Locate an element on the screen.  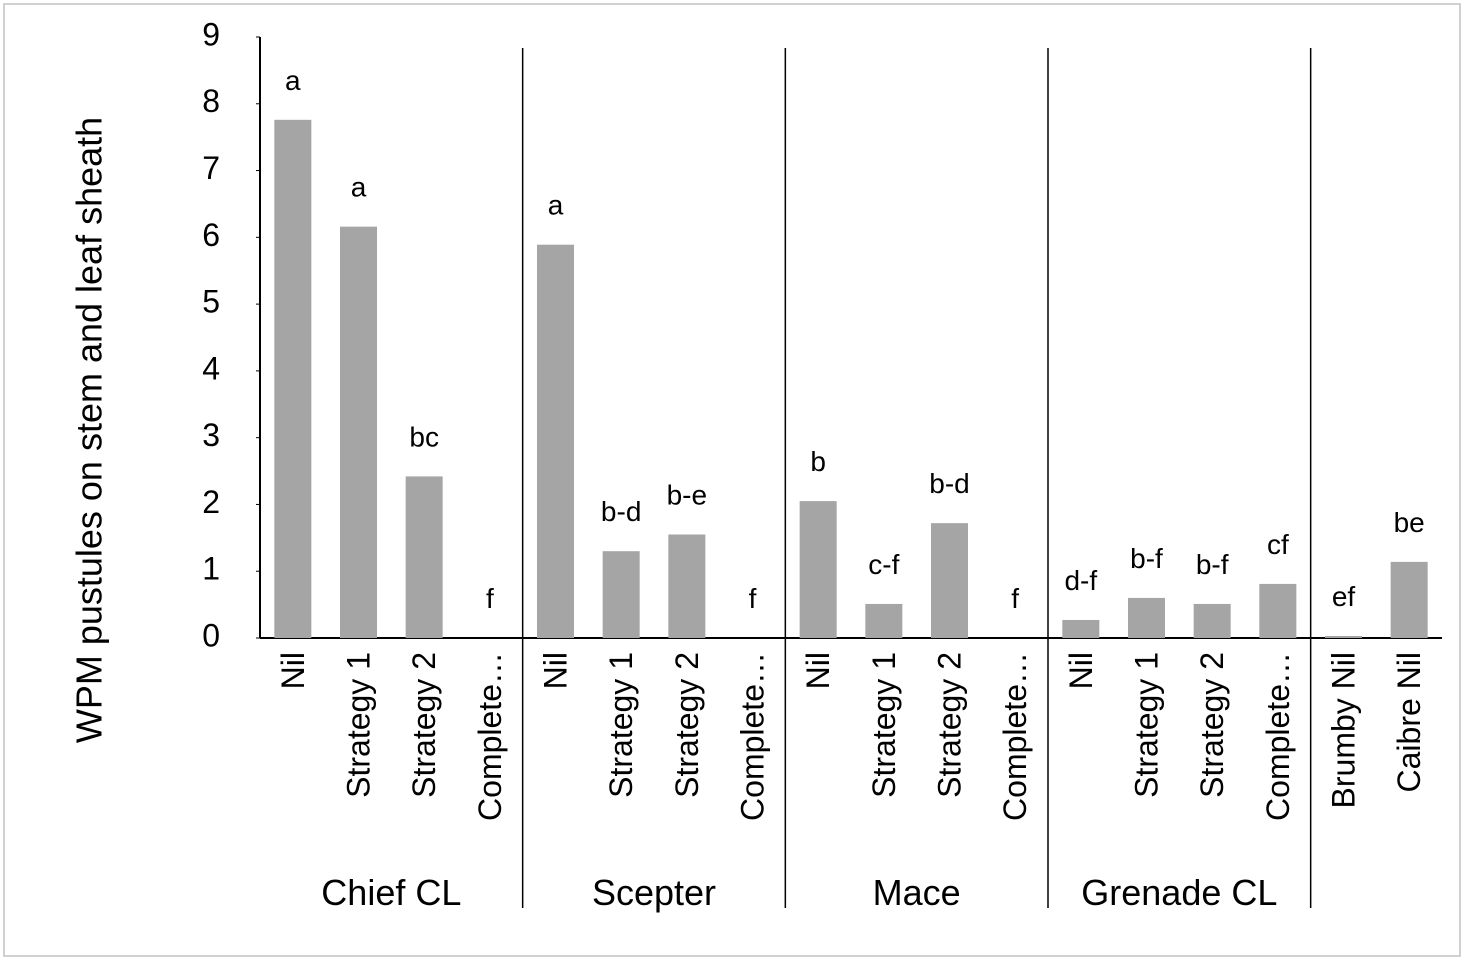
significance-letter: b is located at coordinates (818, 461).